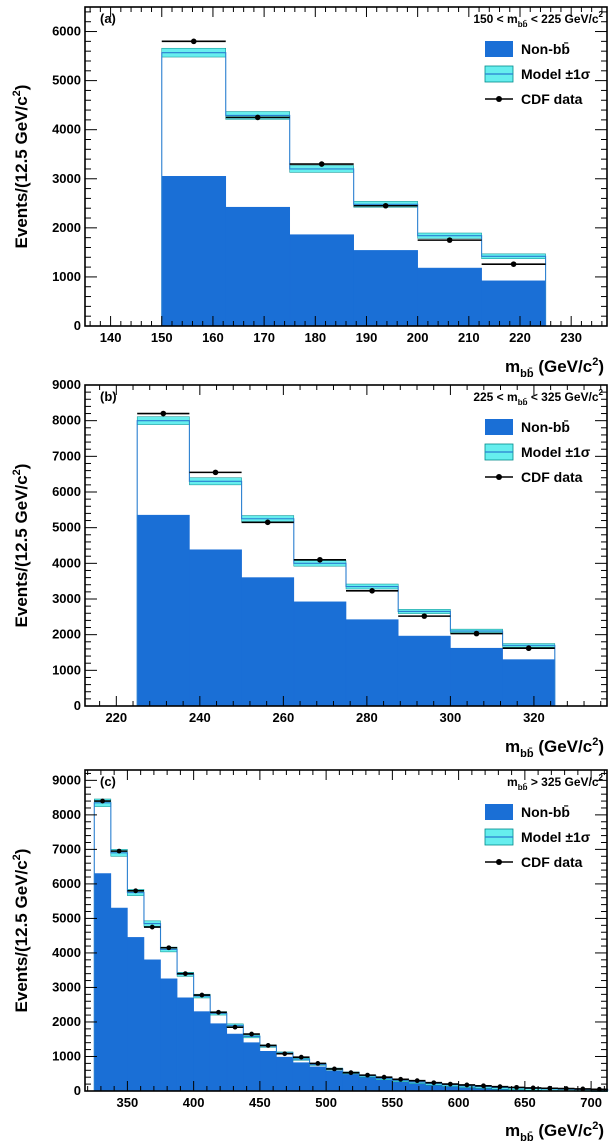 The height and width of the screenshot is (1142, 613). I want to click on x-tick-label: 240, so click(200, 717).